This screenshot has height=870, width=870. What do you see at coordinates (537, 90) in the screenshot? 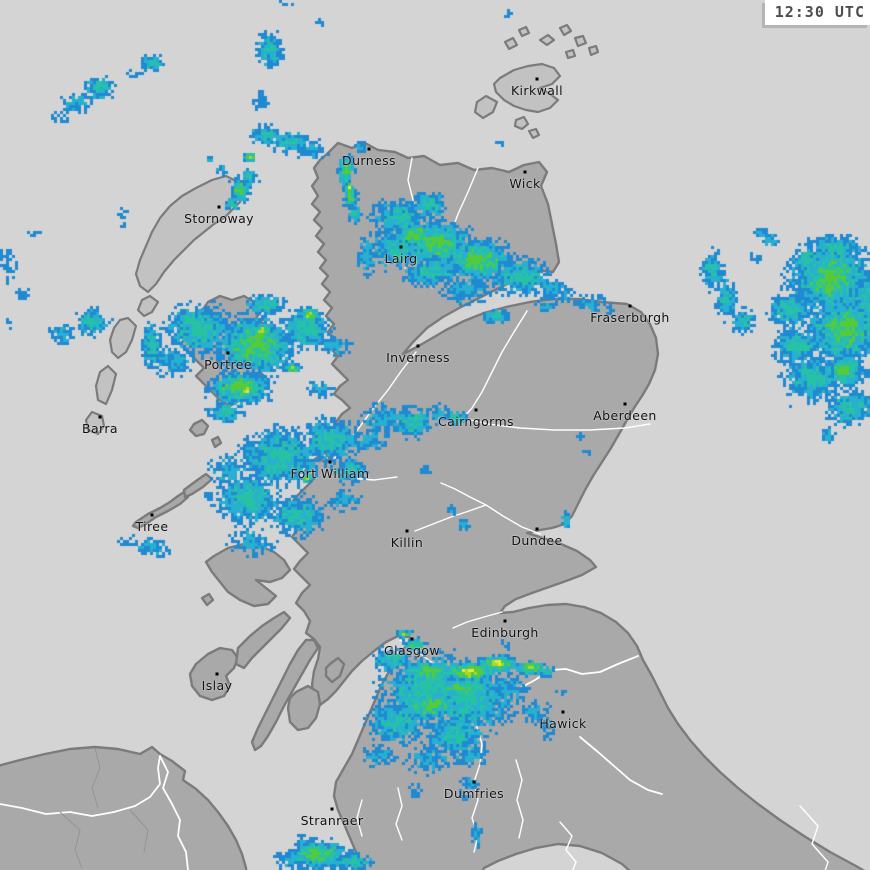
I see `city-label: Kirkwall` at bounding box center [537, 90].